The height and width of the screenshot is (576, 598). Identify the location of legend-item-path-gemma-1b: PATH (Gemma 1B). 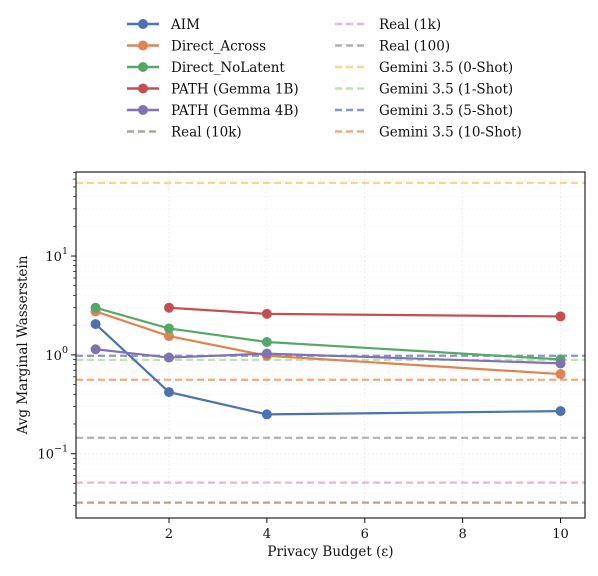
(213, 90).